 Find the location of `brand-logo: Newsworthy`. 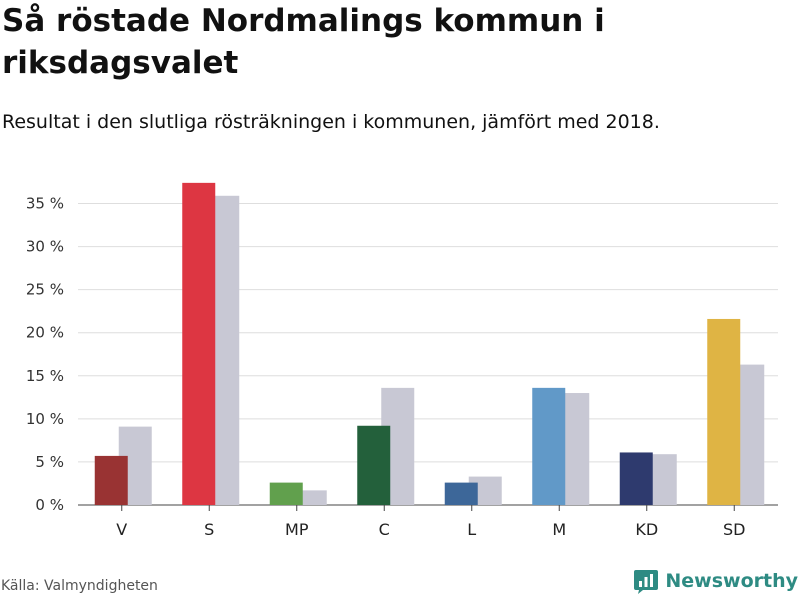

brand-logo: Newsworthy is located at coordinates (715, 581).